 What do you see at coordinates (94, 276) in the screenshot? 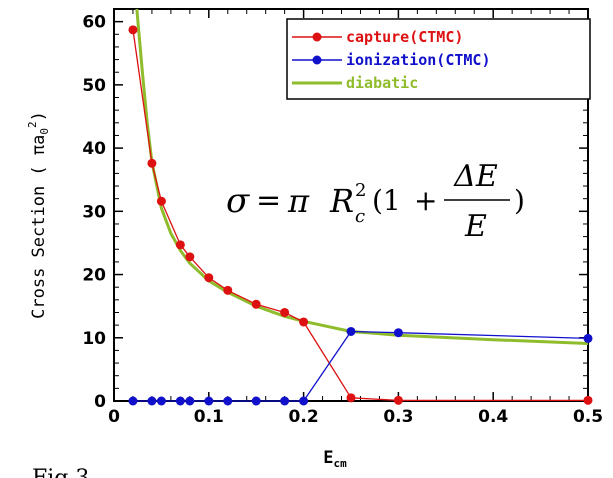
I see `y-tick-label: 20` at bounding box center [94, 276].